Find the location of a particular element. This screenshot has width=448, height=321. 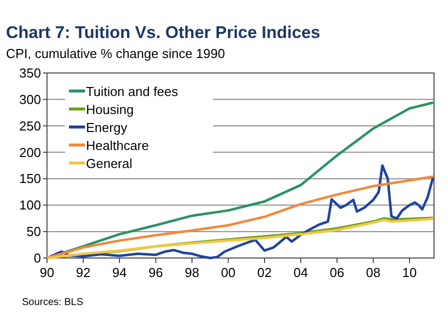

legend-label: Healthcare is located at coordinates (117, 145).